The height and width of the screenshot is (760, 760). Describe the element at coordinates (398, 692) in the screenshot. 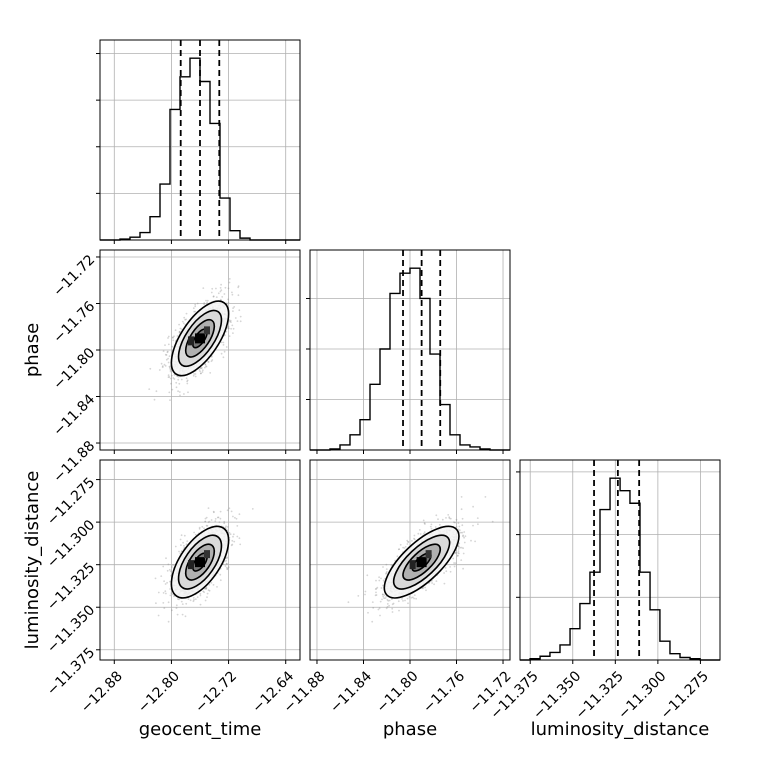

I see `x-tick-label-phase: −11.80` at that location.